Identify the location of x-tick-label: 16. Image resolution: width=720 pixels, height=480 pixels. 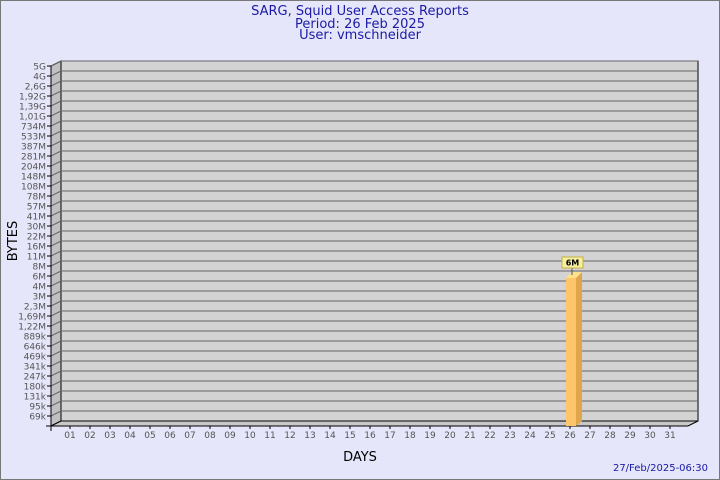
(370, 436).